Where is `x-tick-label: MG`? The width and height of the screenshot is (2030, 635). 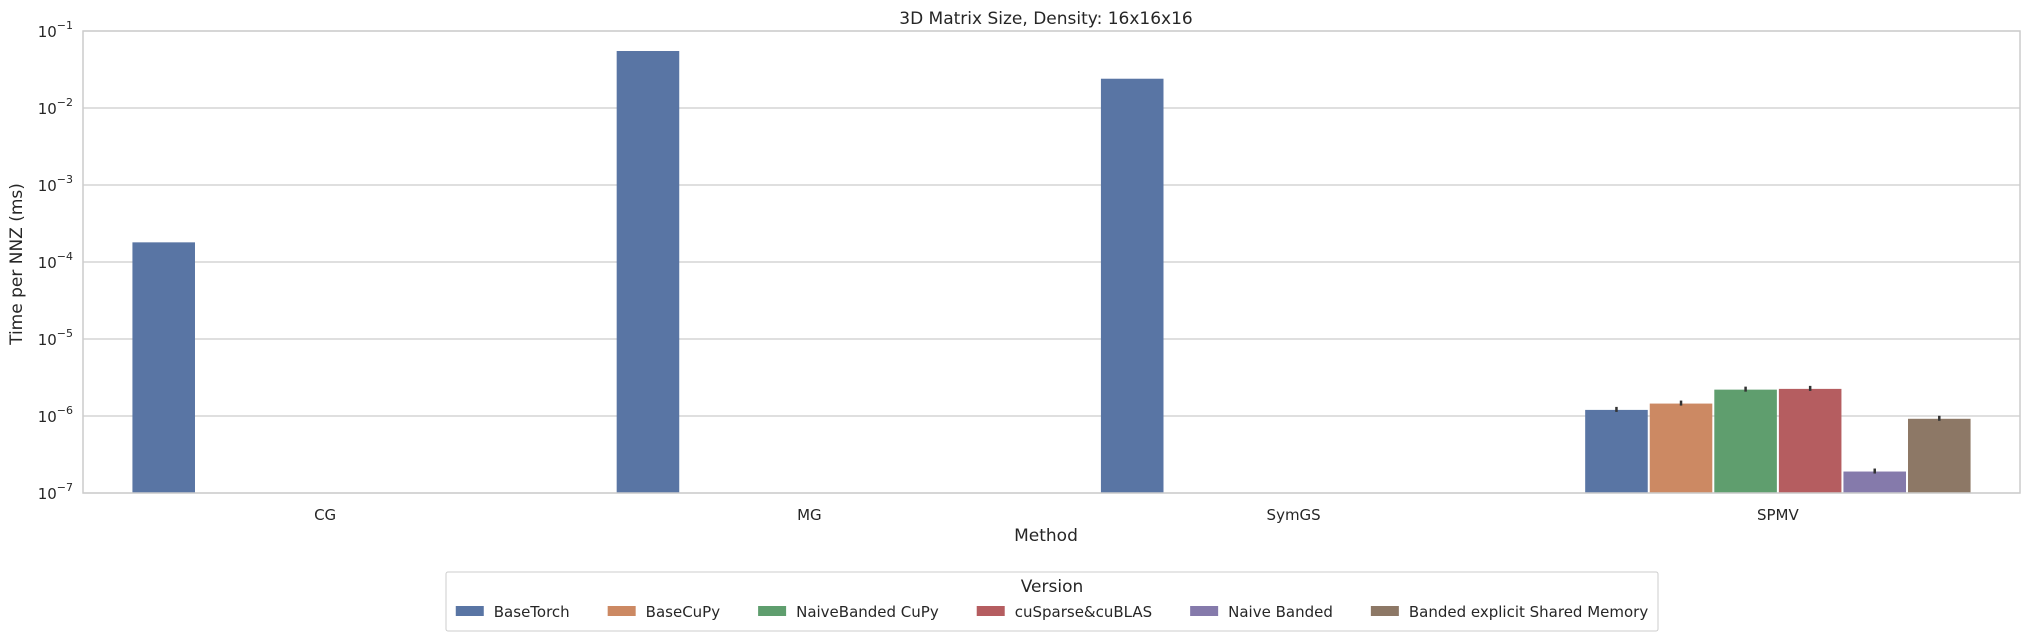 x-tick-label: MG is located at coordinates (809, 515).